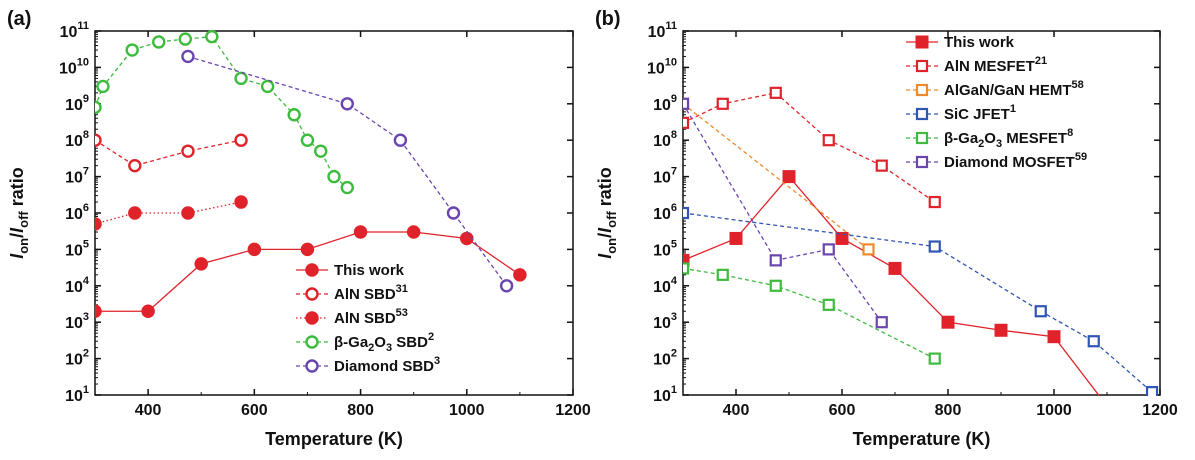 The height and width of the screenshot is (460, 1195). What do you see at coordinates (665, 103) in the screenshot?
I see `y-tick-label: 10⁹` at bounding box center [665, 103].